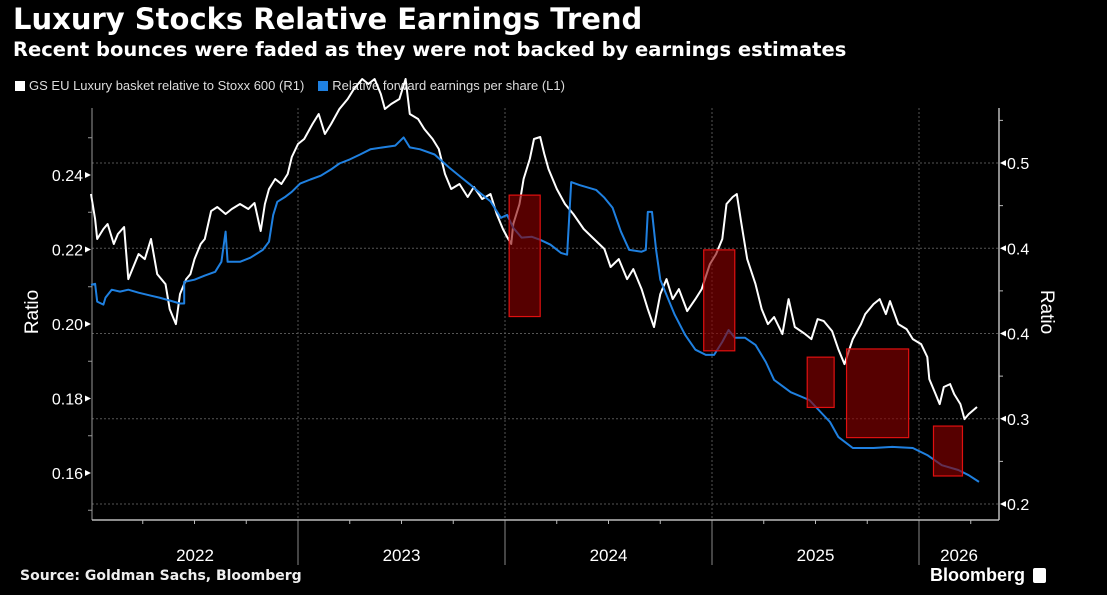 This screenshot has width=1107, height=595. What do you see at coordinates (978, 575) in the screenshot?
I see `brand-text: Bloomberg` at bounding box center [978, 575].